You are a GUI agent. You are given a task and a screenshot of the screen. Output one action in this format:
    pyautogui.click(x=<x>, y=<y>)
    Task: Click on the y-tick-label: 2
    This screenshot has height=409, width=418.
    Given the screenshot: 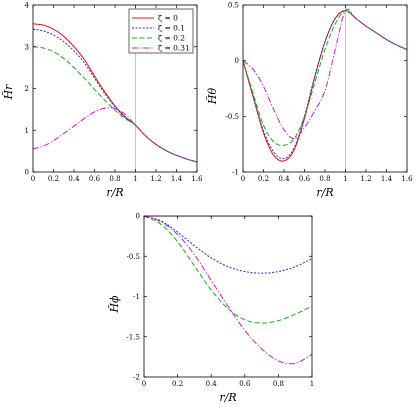 What is the action you would take?
    pyautogui.click(x=27, y=89)
    